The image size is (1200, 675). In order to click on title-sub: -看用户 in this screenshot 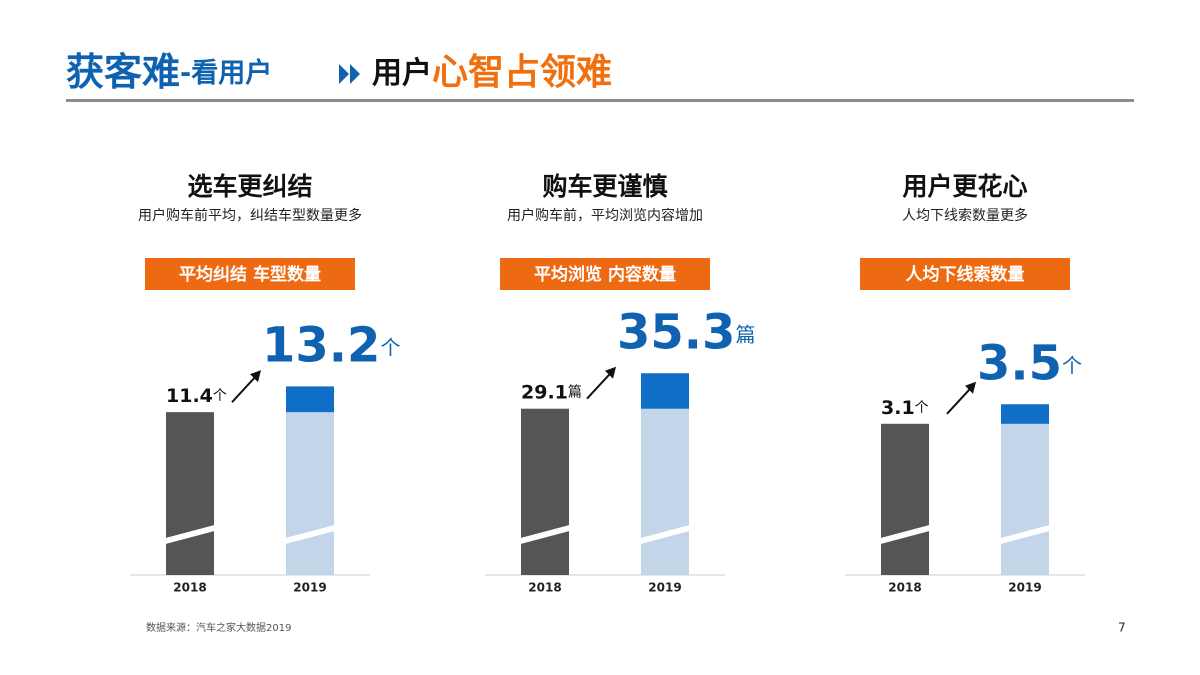, I will do `click(226, 73)`.